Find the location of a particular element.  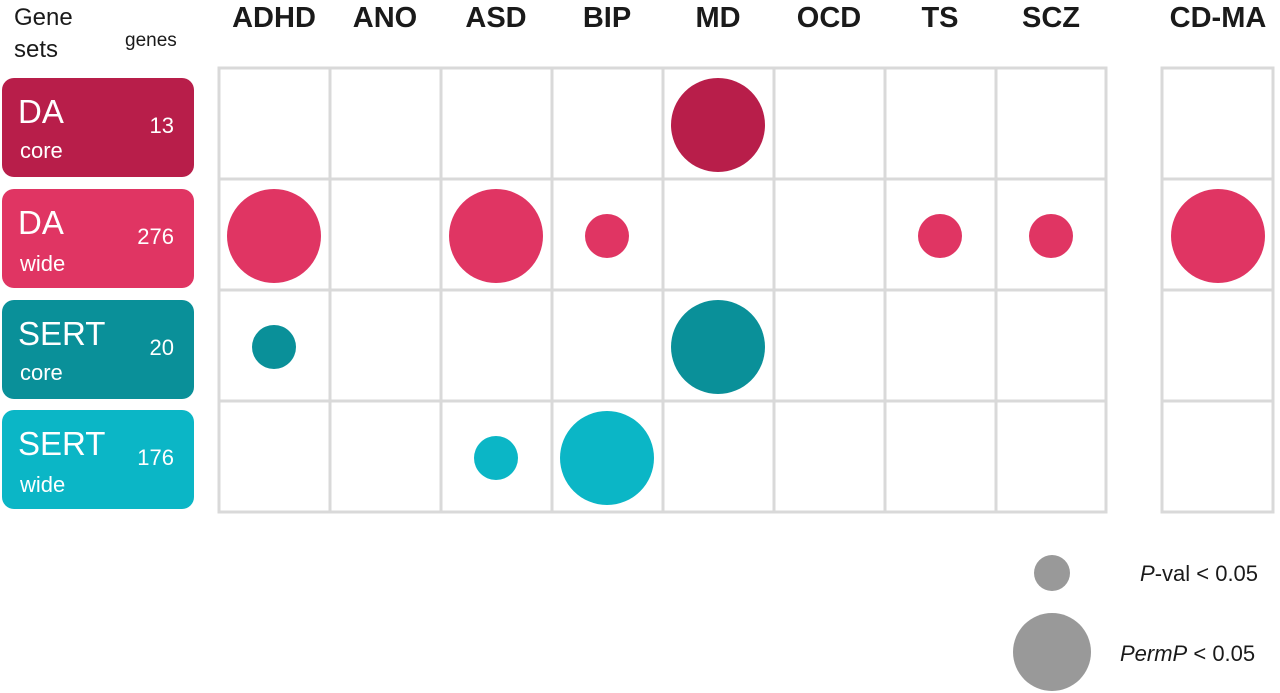

gene-sets-header-line2: sets is located at coordinates (36, 49).